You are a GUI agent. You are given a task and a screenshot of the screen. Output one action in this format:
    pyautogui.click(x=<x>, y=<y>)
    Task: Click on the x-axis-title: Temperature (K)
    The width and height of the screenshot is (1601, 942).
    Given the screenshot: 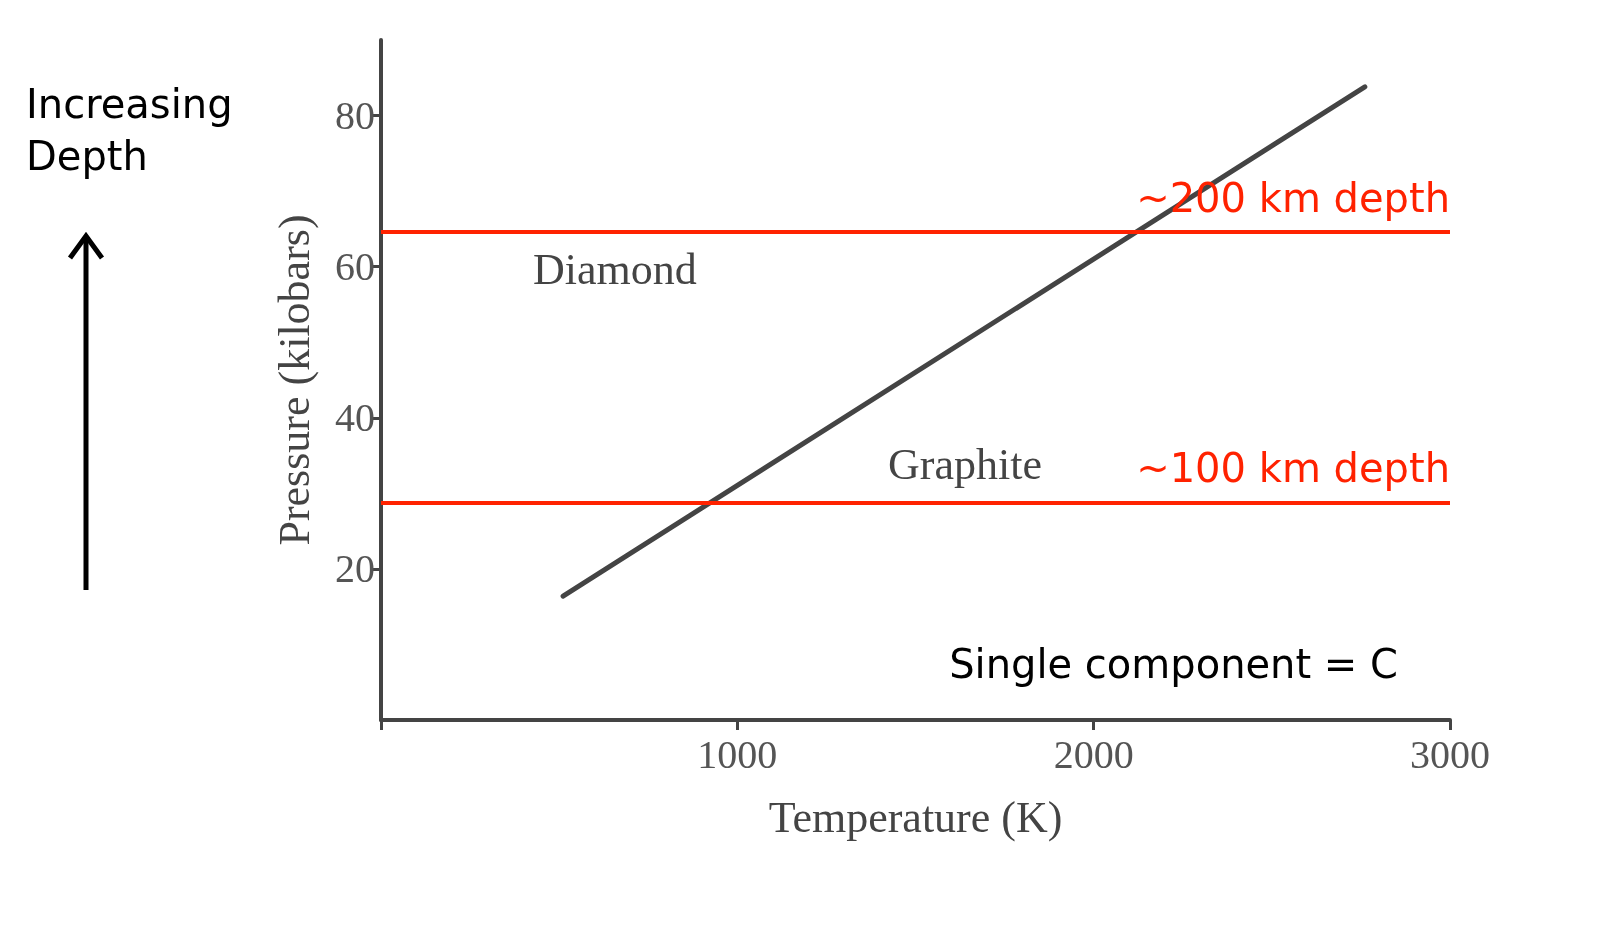 What is the action you would take?
    pyautogui.click(x=915, y=817)
    